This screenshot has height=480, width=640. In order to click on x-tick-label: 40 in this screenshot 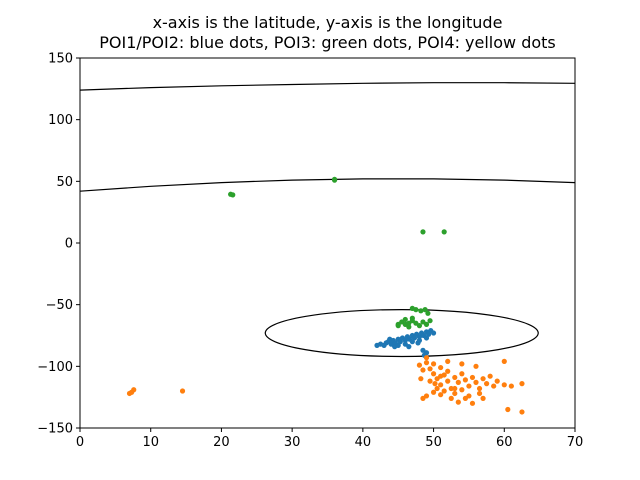, I will do `click(363, 442)`.